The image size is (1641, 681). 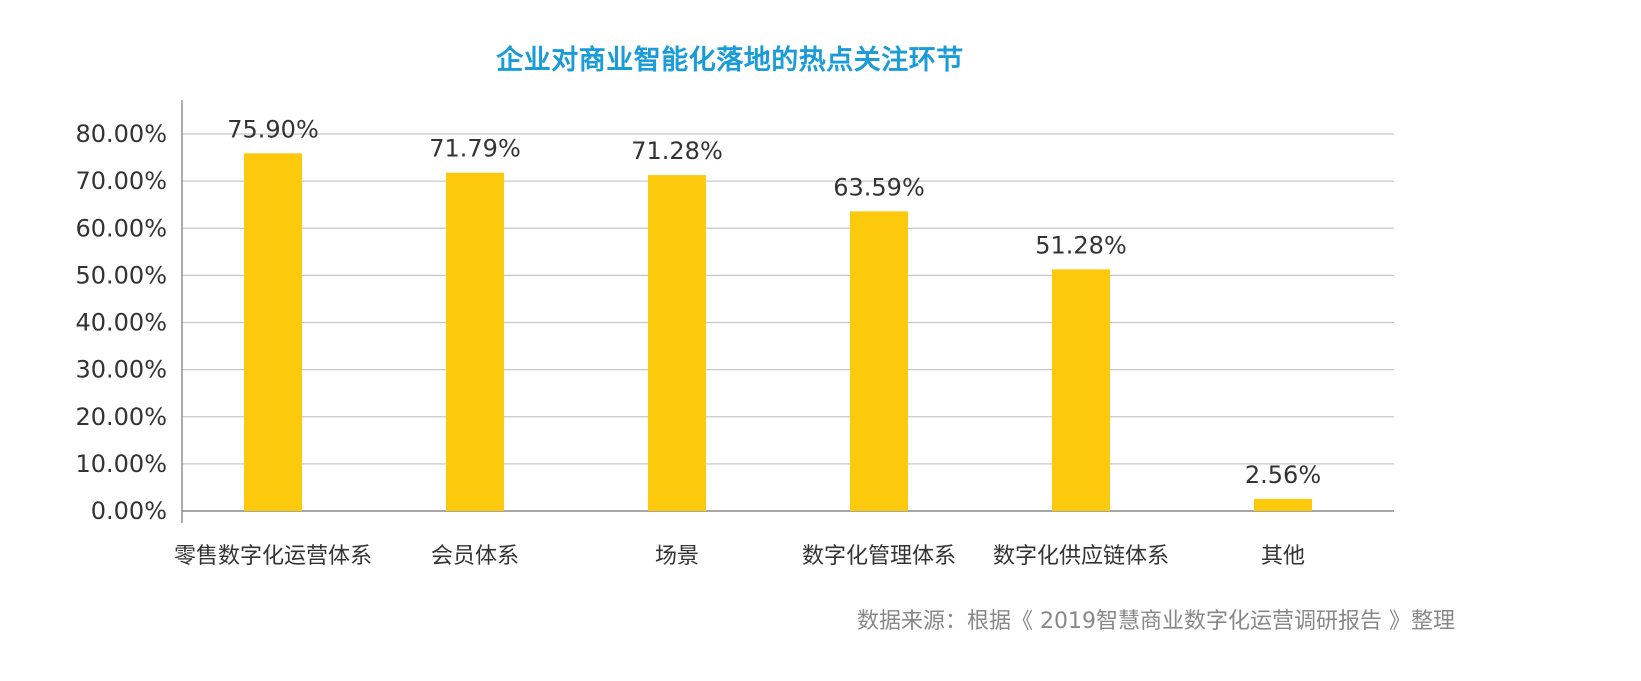 I want to click on category-labels: 零售数字化运营体系 会员体系 场景 数字化管理体系 数字化供应链体系 其他, so click(x=739, y=556).